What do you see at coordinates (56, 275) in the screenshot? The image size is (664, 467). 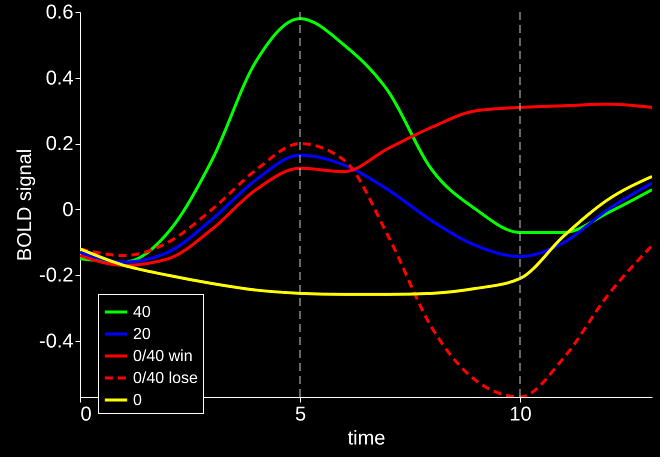 I see `y-tick-label: -0.2` at bounding box center [56, 275].